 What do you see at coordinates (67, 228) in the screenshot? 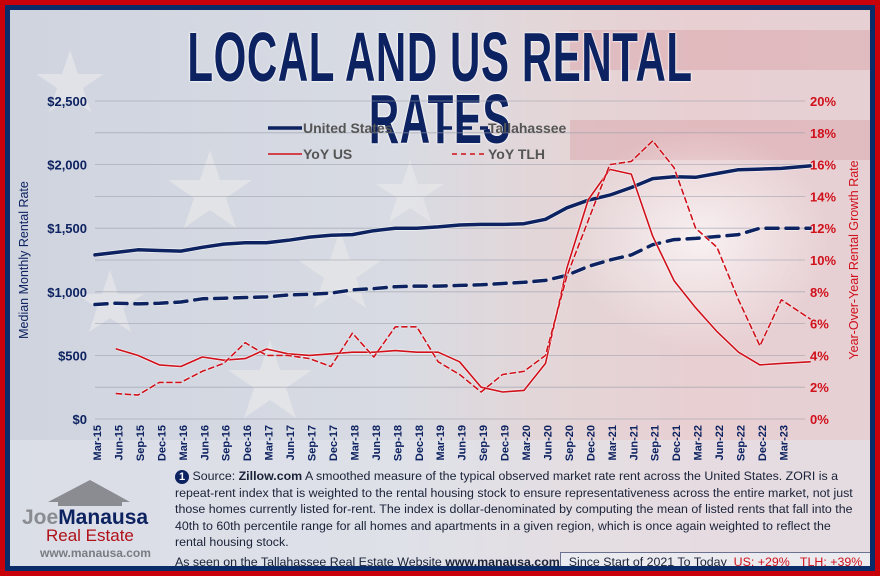
I see `y-tick-label: $1,500` at bounding box center [67, 228].